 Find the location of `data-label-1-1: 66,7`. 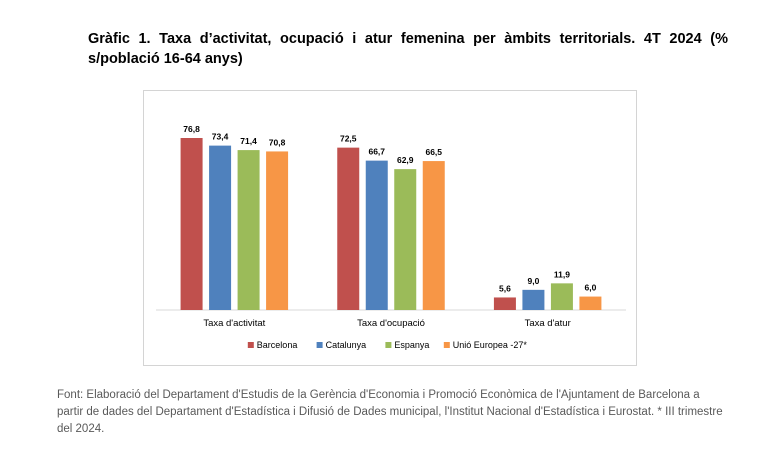

data-label-1-1: 66,7 is located at coordinates (376, 152).